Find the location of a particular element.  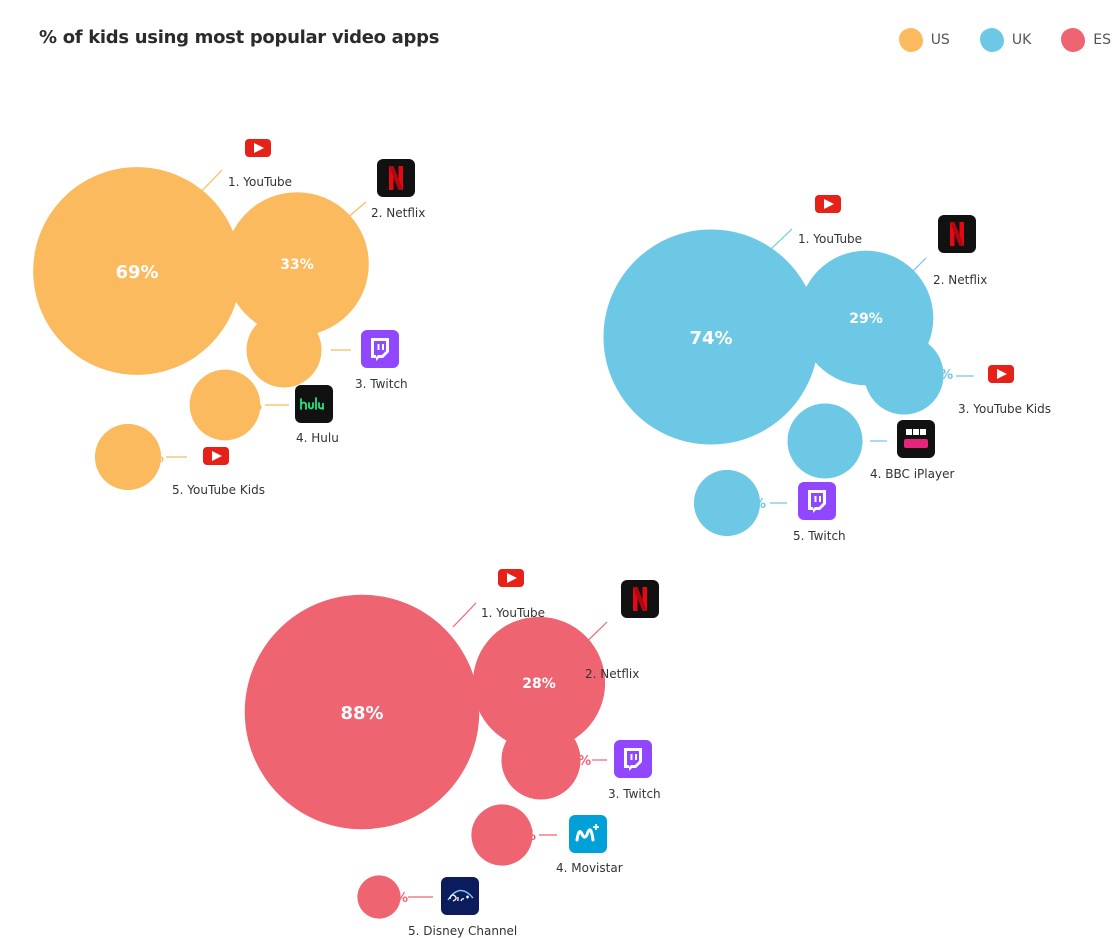

app-label-uk-3: 3. YouTube Kids is located at coordinates (1004, 409).